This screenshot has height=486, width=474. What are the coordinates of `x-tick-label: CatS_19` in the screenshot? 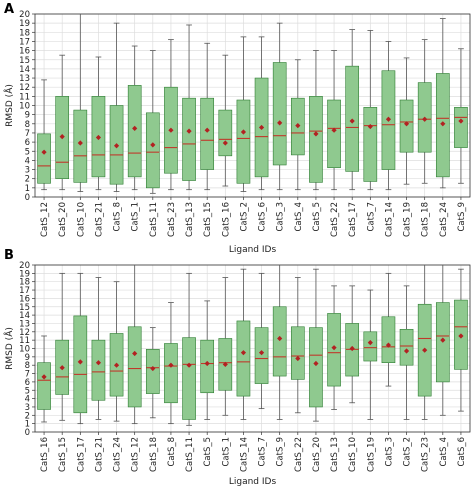 It's located at (408, 219).